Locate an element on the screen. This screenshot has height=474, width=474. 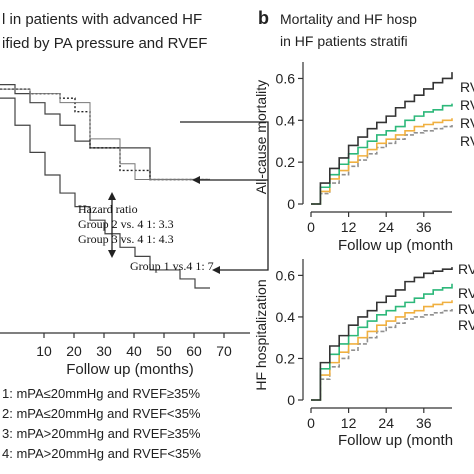
panel-a-x-tick-label: 20 is located at coordinates (74, 351).